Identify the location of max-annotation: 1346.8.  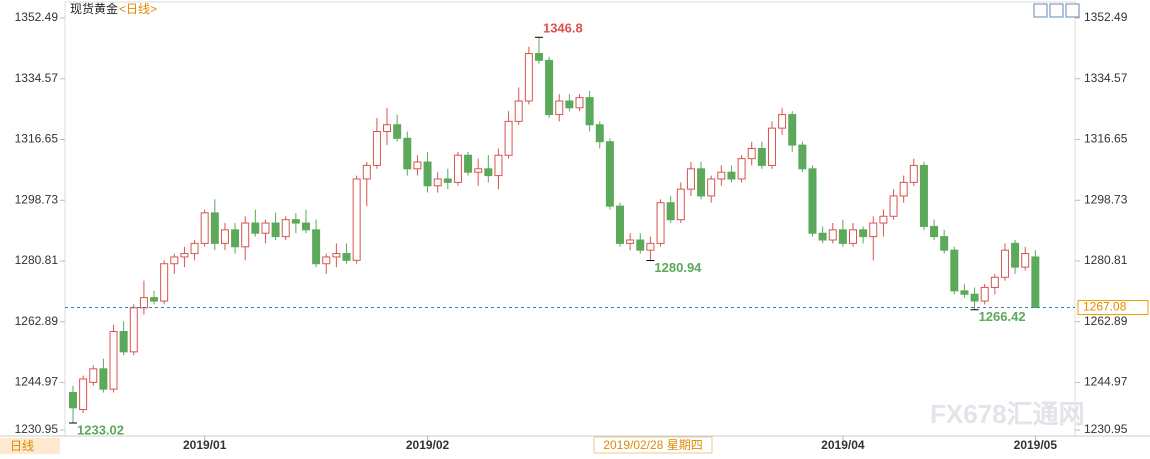
(563, 28).